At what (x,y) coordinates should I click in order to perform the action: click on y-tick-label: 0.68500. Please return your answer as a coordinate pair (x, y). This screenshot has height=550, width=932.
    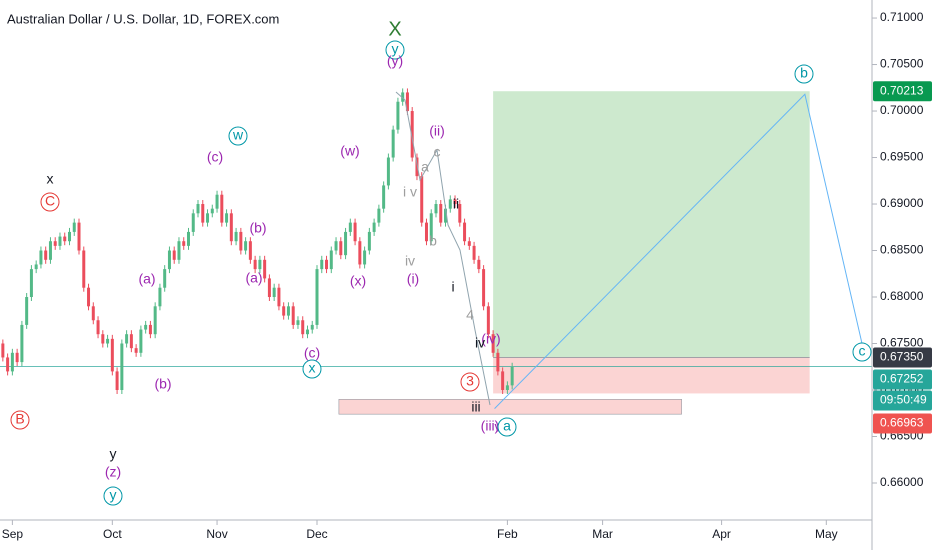
    Looking at the image, I should click on (902, 250).